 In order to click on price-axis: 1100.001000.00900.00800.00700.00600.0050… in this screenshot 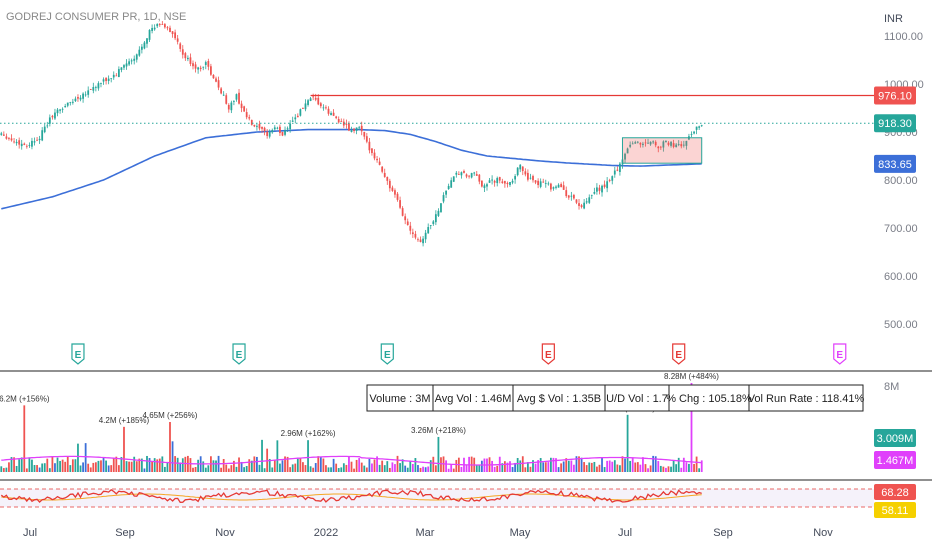, I will do `click(899, 181)`.